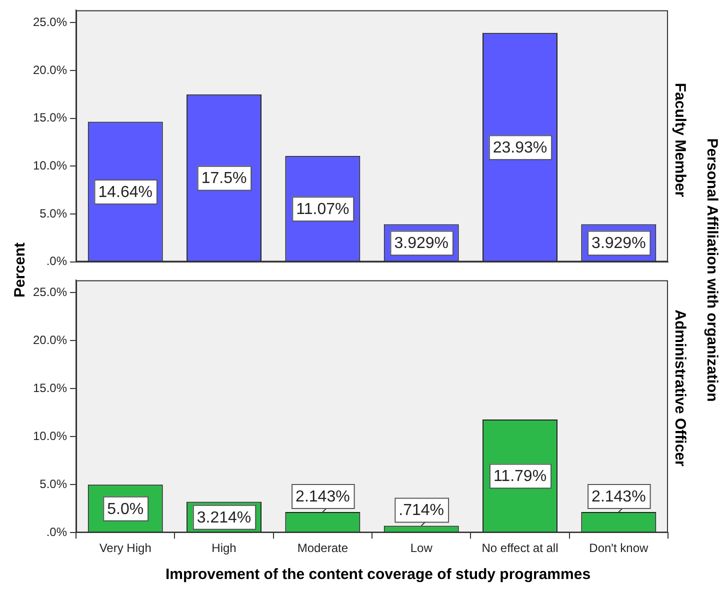  Describe the element at coordinates (618, 548) in the screenshot. I see `x-tick-label: Don't know` at that location.